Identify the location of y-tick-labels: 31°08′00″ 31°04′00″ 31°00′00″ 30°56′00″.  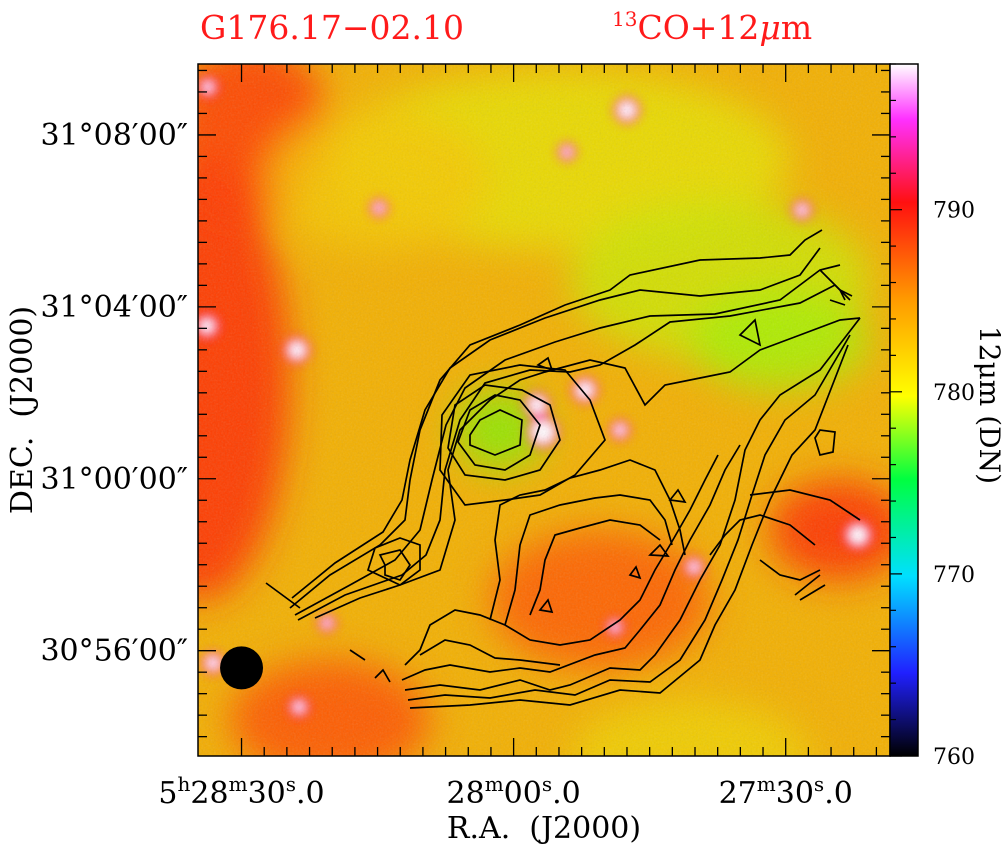
(114, 393).